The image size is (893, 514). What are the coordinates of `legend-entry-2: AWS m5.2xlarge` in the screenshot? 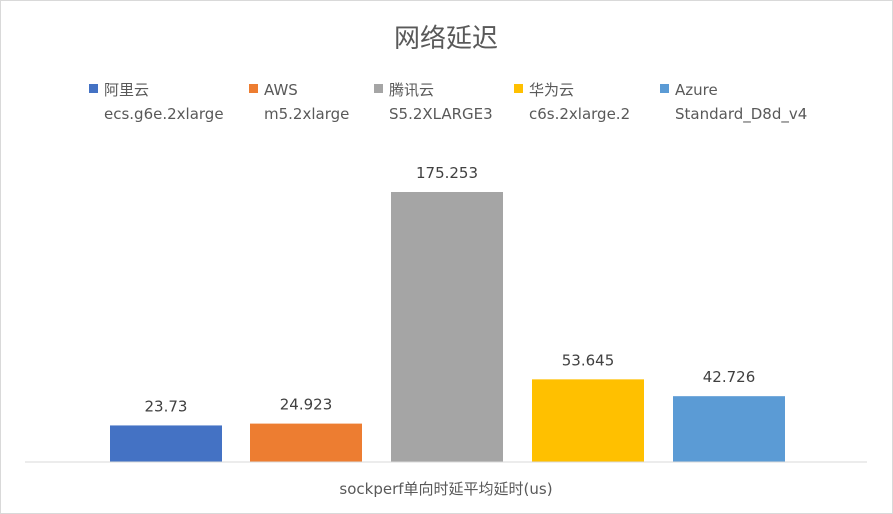 It's located at (306, 102).